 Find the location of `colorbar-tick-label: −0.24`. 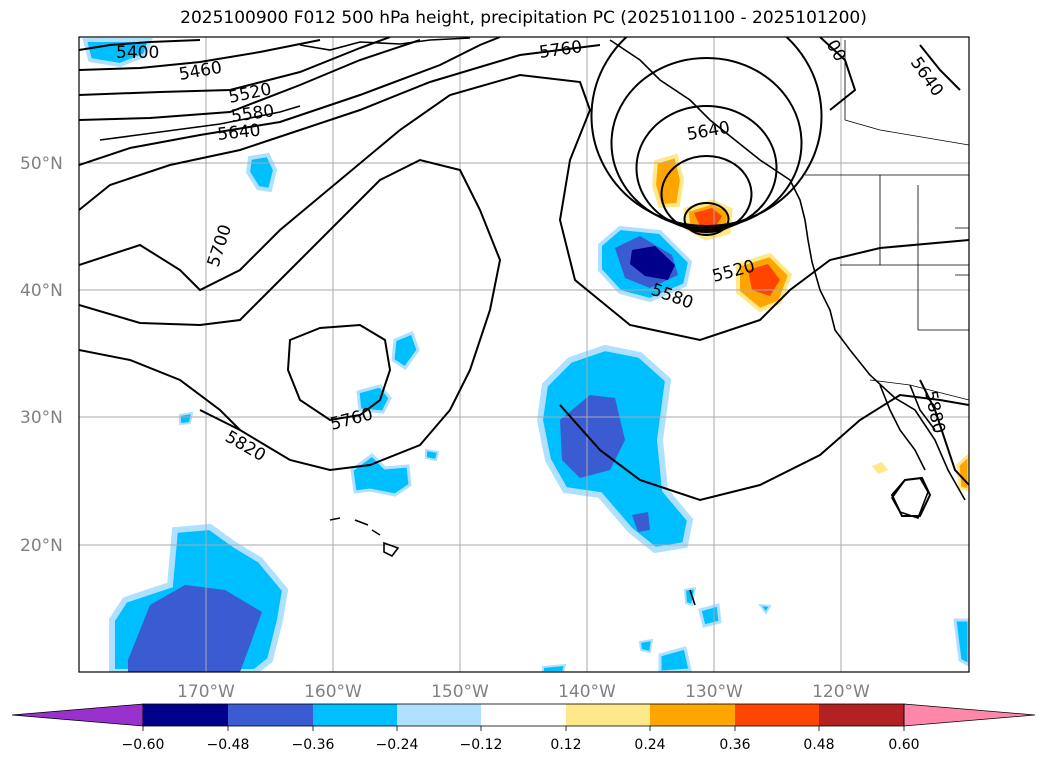

colorbar-tick-label: −0.24 is located at coordinates (397, 745).